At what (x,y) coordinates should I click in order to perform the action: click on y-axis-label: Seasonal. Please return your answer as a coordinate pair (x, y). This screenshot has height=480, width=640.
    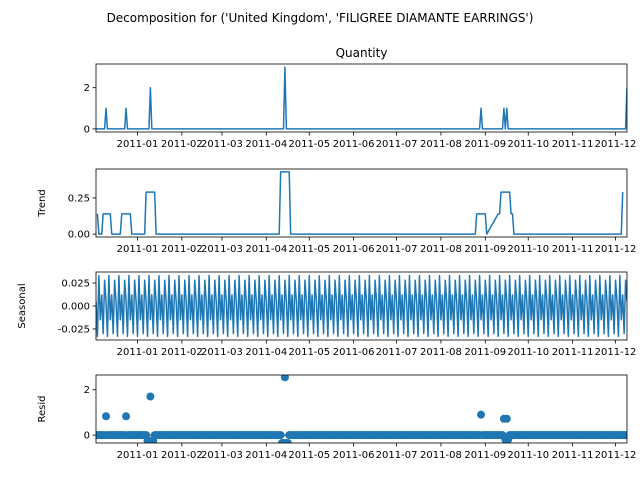
    Looking at the image, I should click on (22, 305).